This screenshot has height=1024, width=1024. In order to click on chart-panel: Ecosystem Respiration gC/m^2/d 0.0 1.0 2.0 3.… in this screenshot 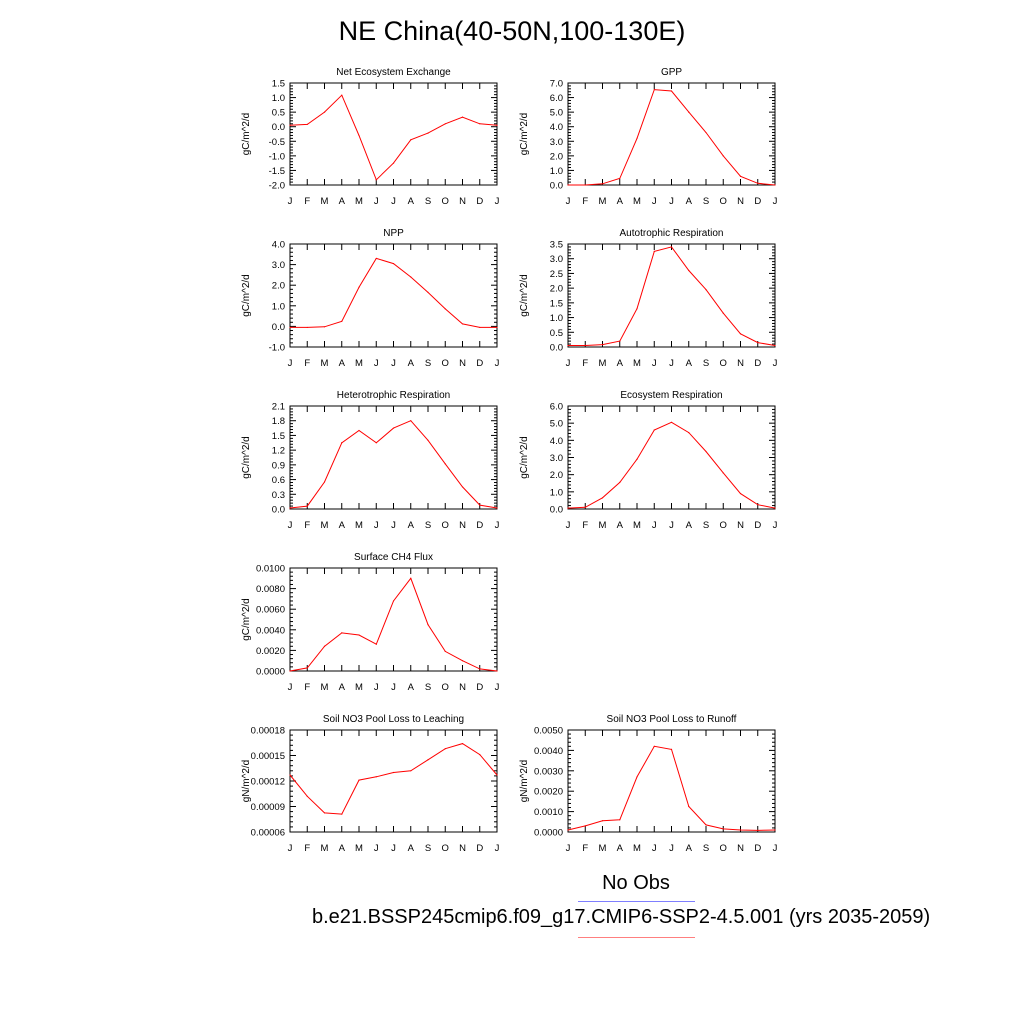, I will do `click(648, 460)`.